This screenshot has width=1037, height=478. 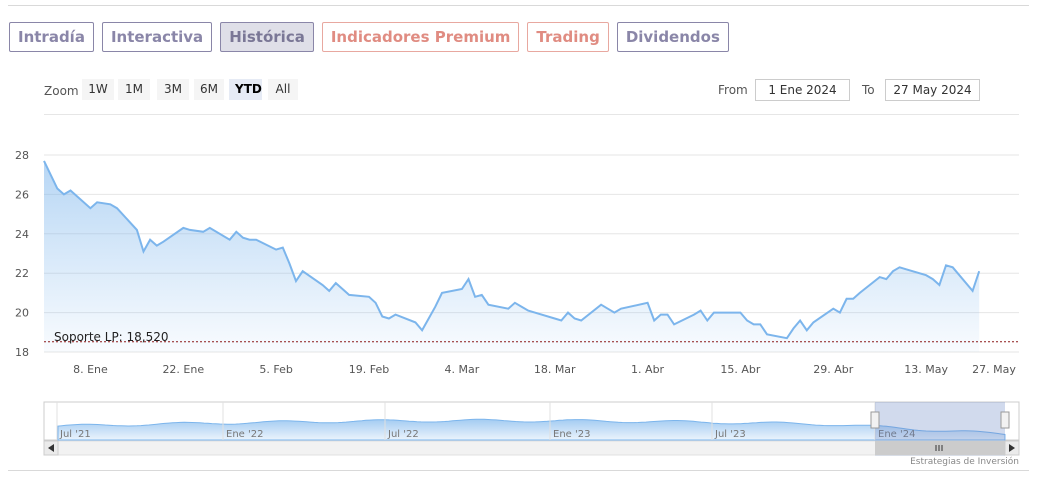 What do you see at coordinates (1012, 448) in the screenshot?
I see `chevron-right-icon` at bounding box center [1012, 448].